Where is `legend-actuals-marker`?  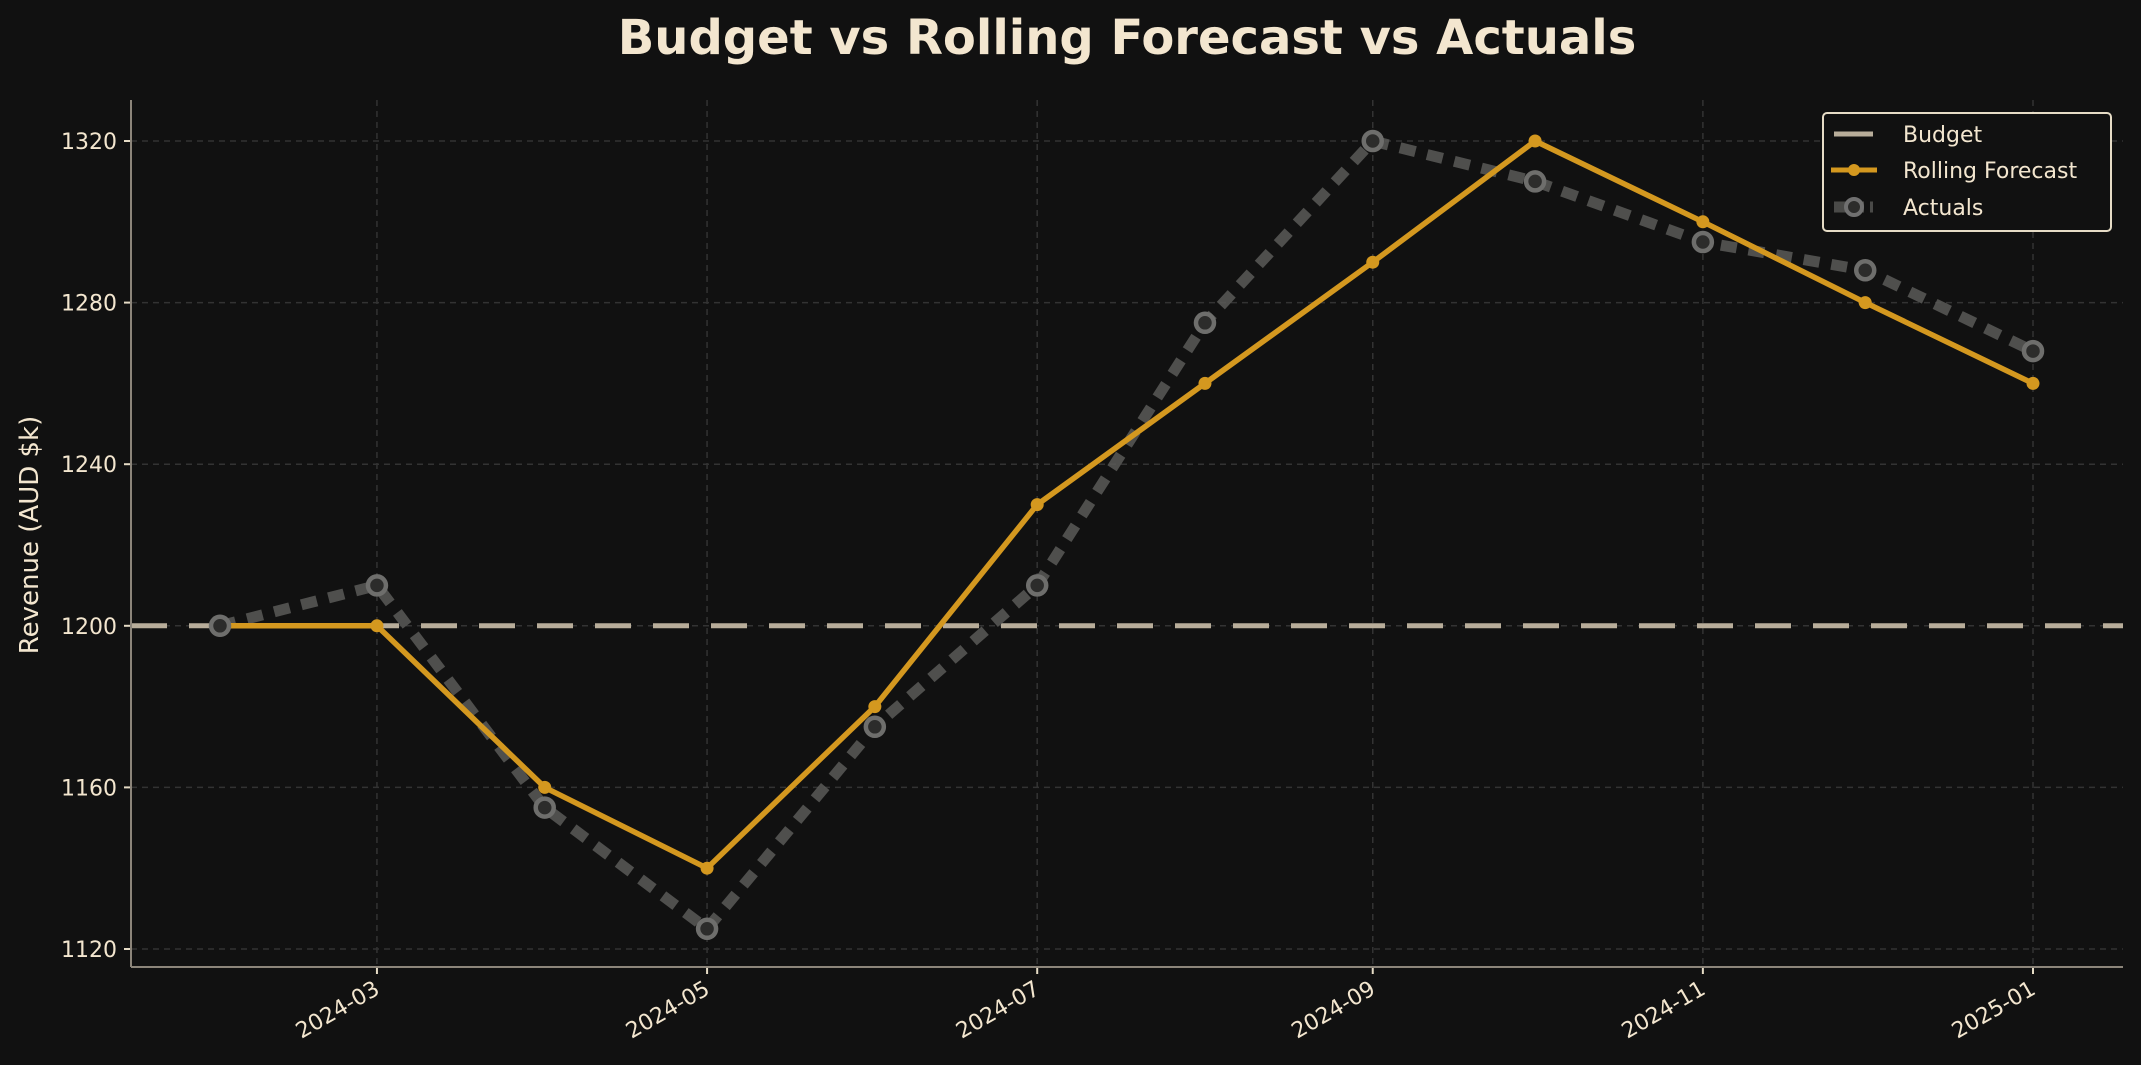 legend-actuals-marker is located at coordinates (1854, 207).